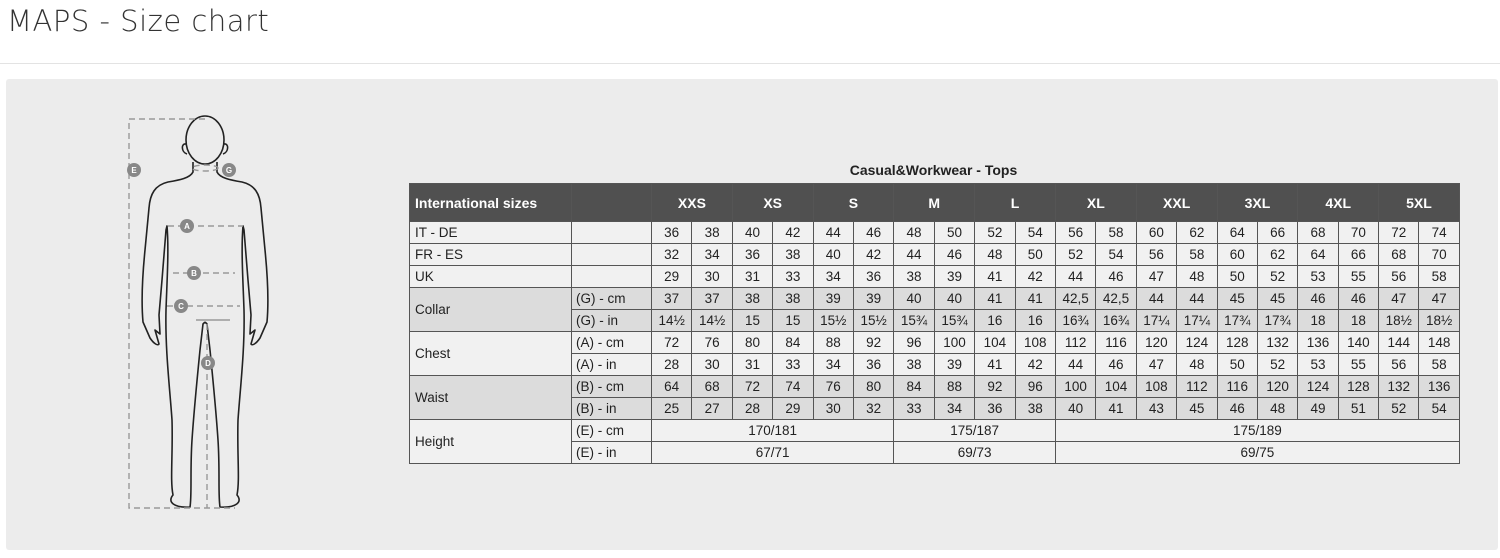 The image size is (1500, 558). What do you see at coordinates (611, 408) in the screenshot?
I see `row-unit: (B) - in` at bounding box center [611, 408].